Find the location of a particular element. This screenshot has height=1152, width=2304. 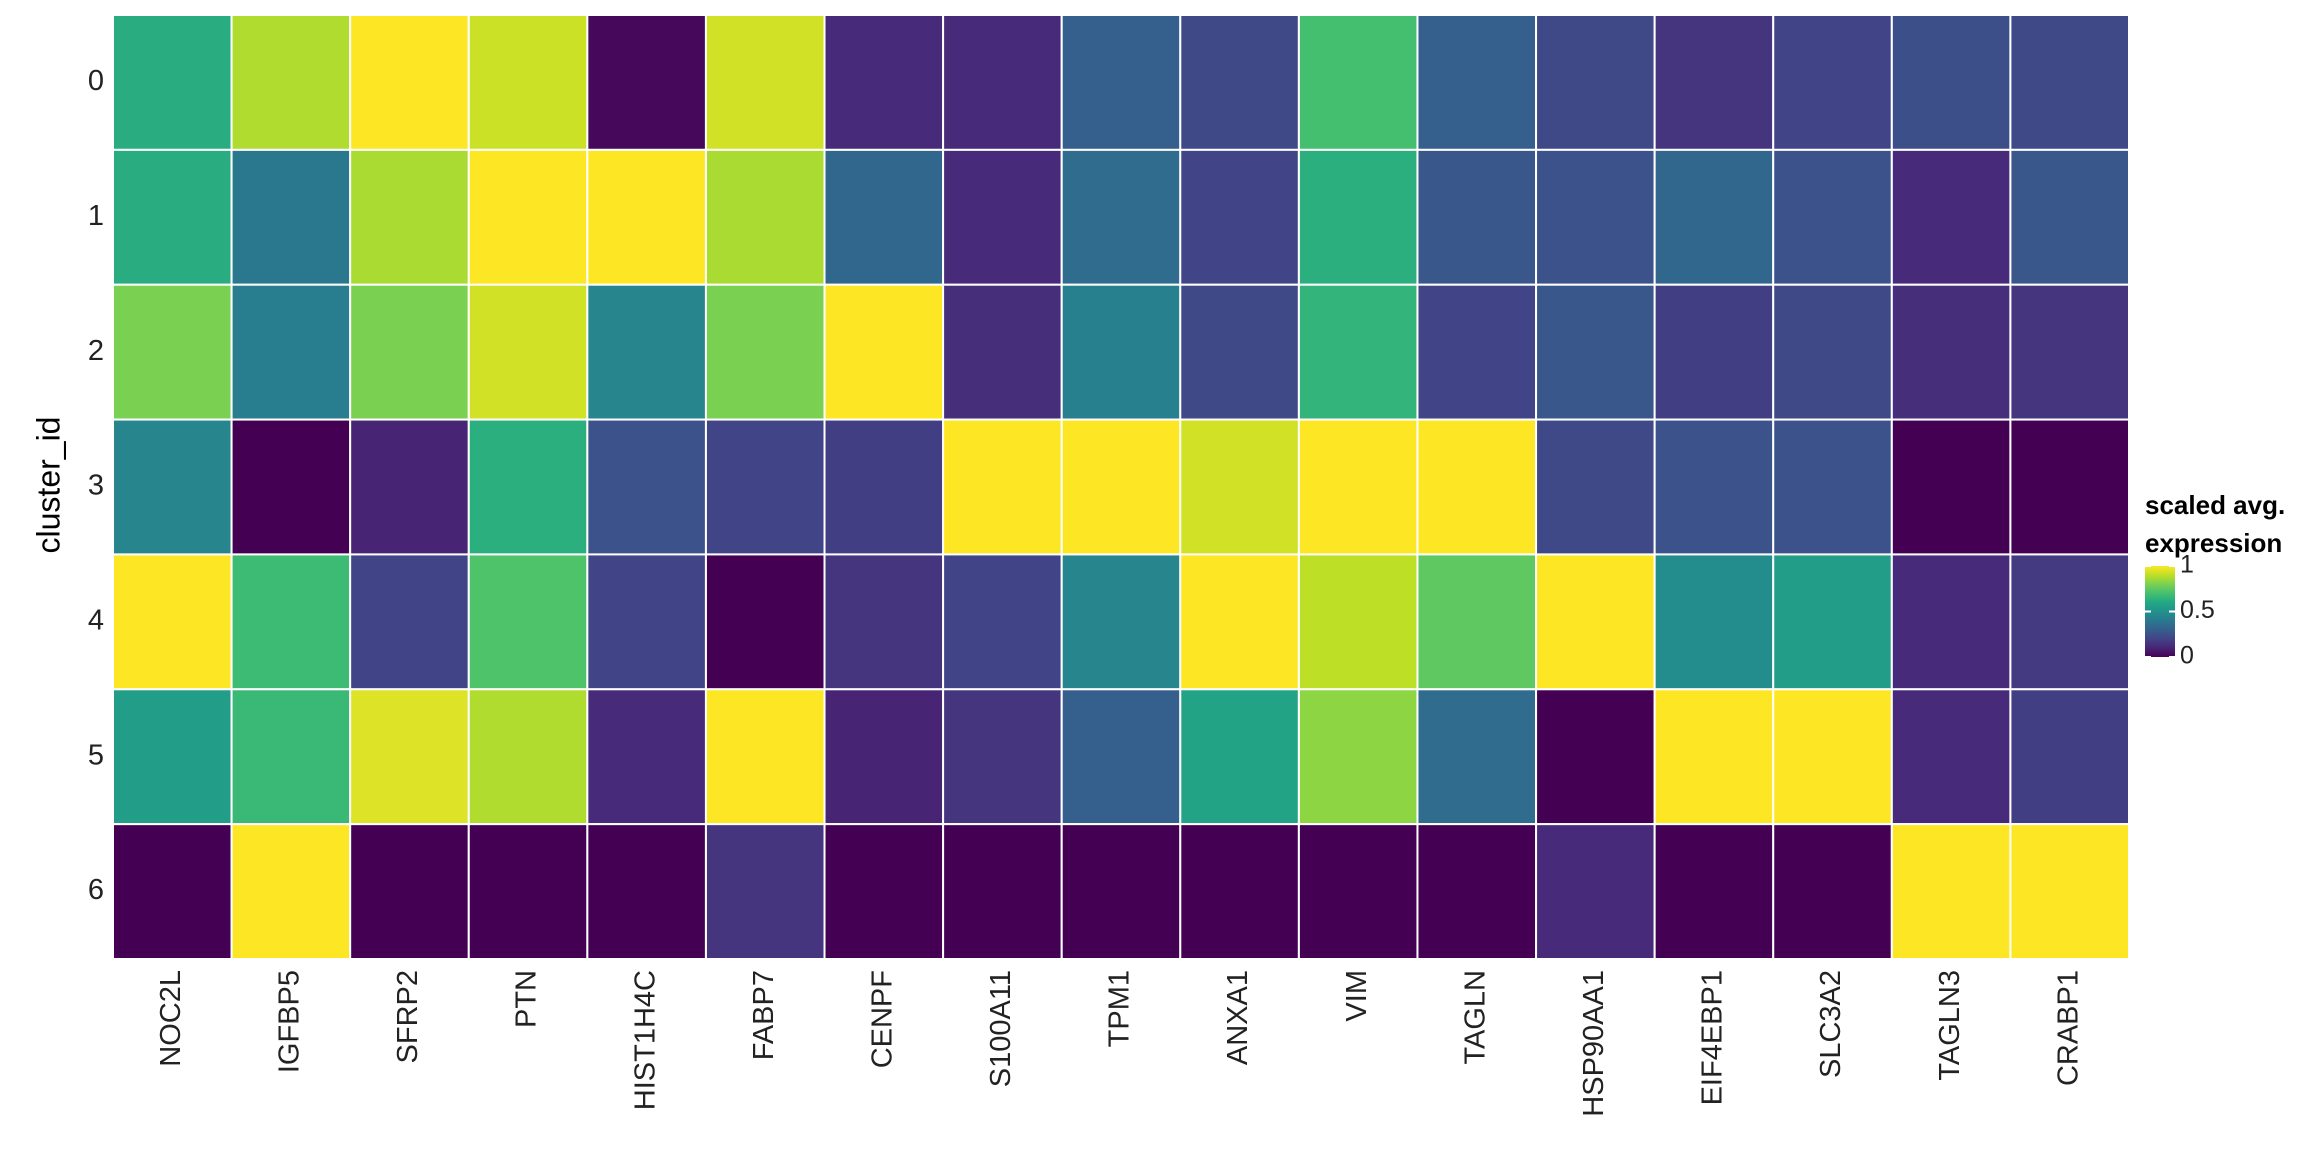

x-tick-label: TAGLN is located at coordinates (1475, 1017).